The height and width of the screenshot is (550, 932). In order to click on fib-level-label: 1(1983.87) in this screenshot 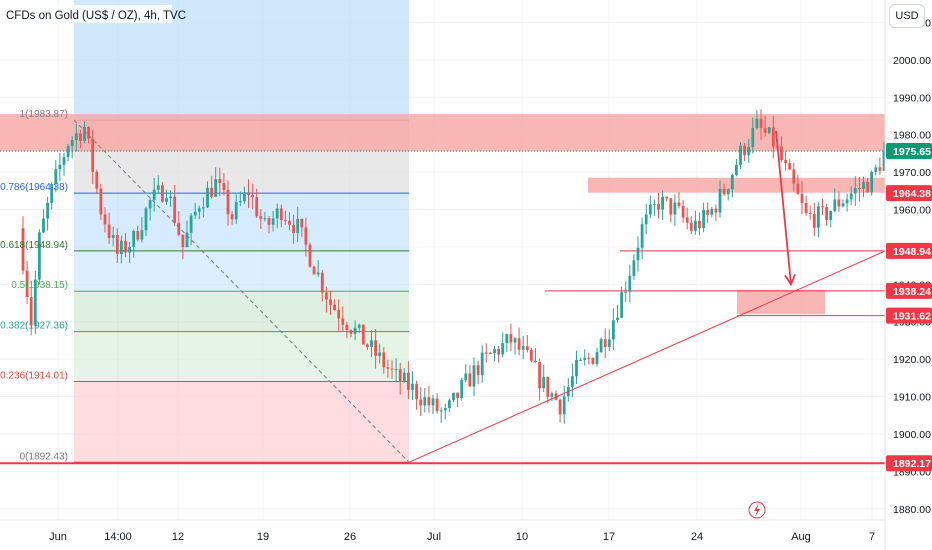, I will do `click(44, 114)`.